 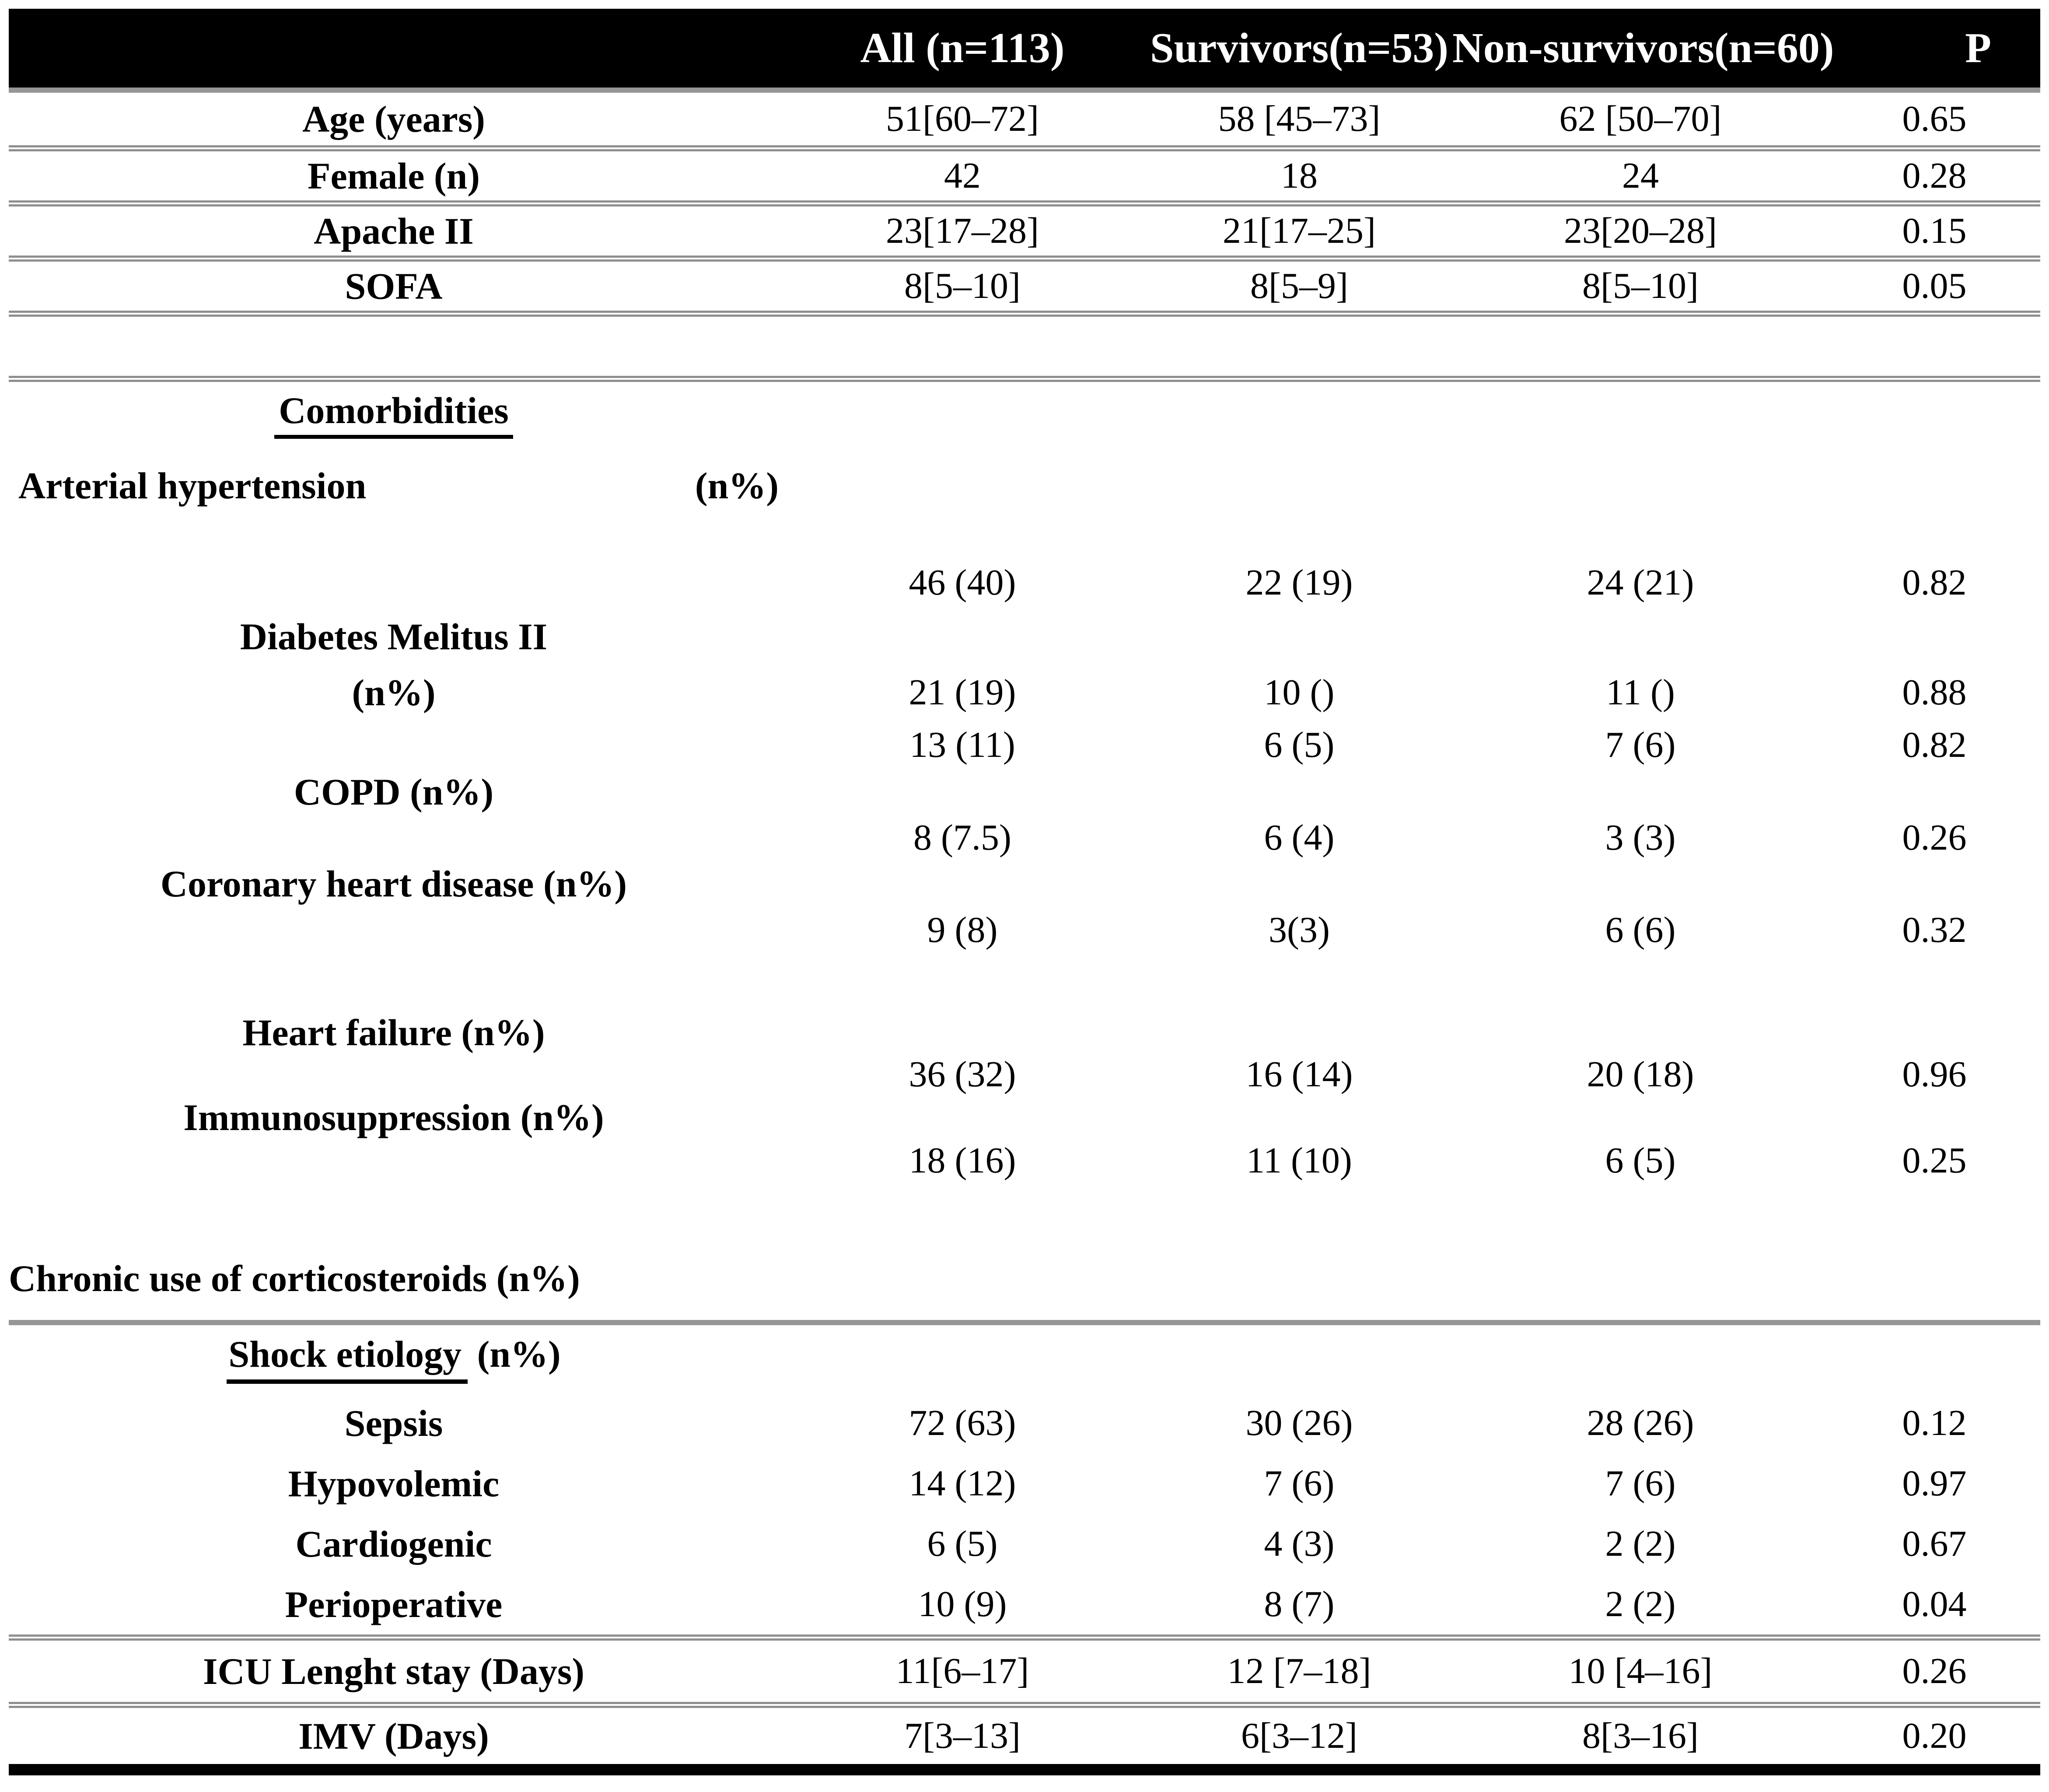 What do you see at coordinates (1641, 285) in the screenshot?
I see `cell-nonsurvivors: 8[5–10]` at bounding box center [1641, 285].